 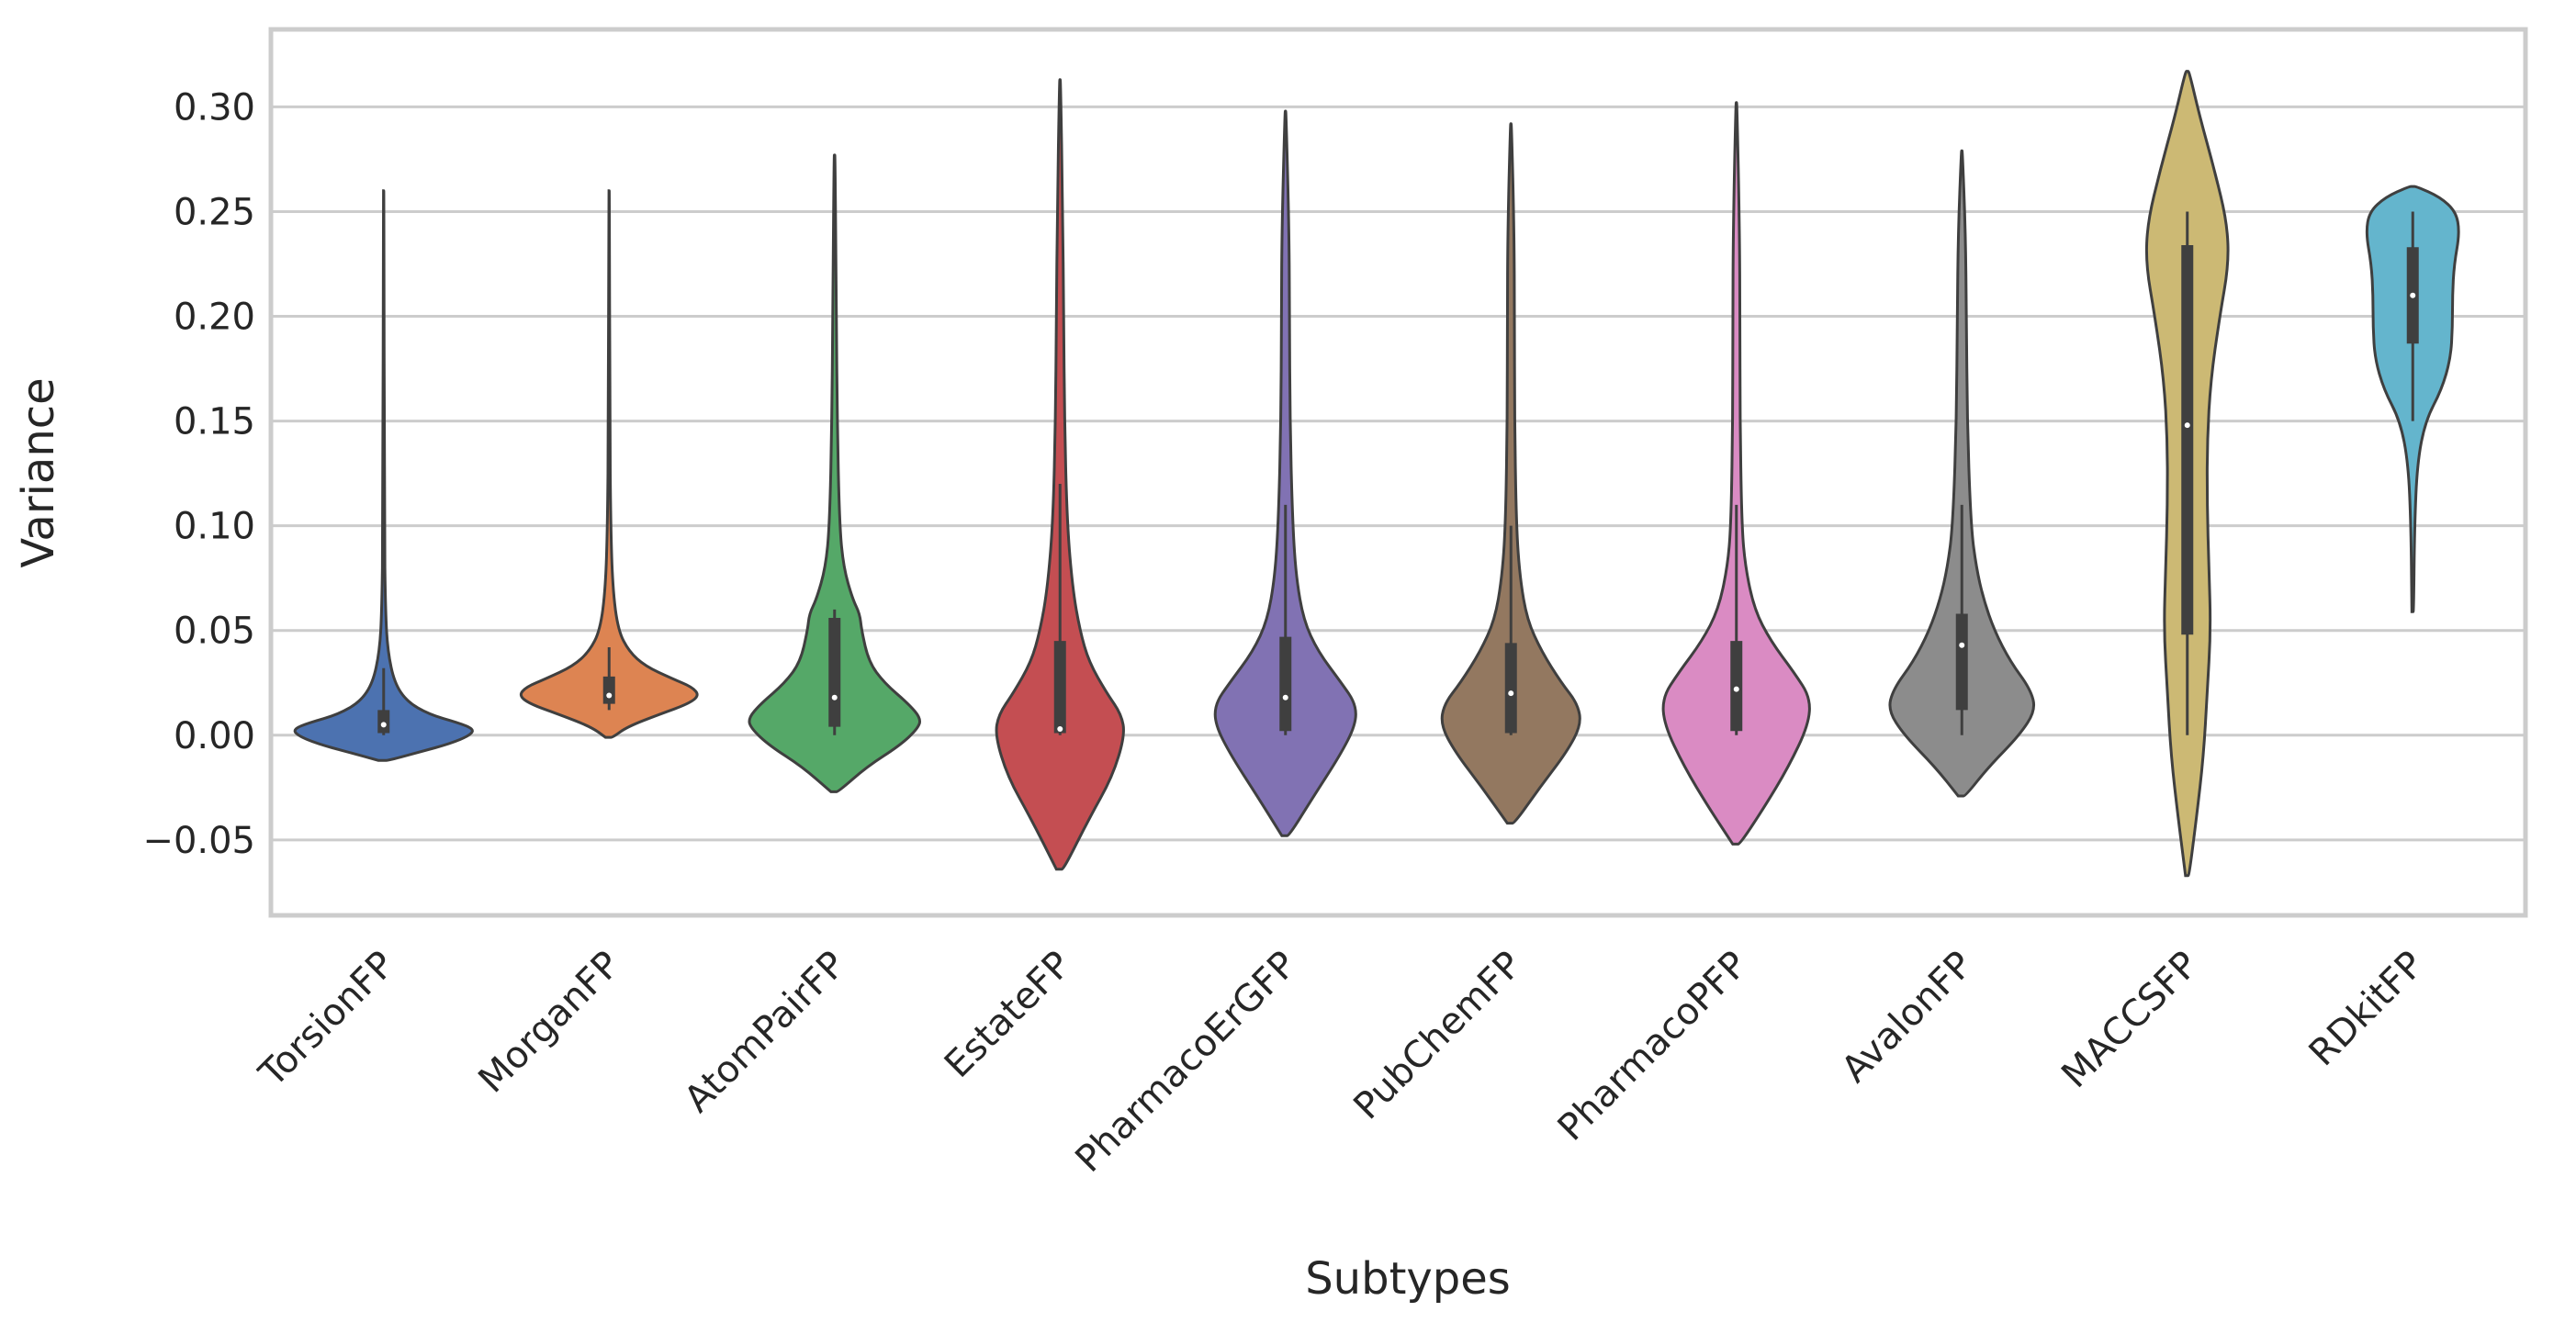 I want to click on violin-PharmacoErGFP, so click(x=1285, y=473).